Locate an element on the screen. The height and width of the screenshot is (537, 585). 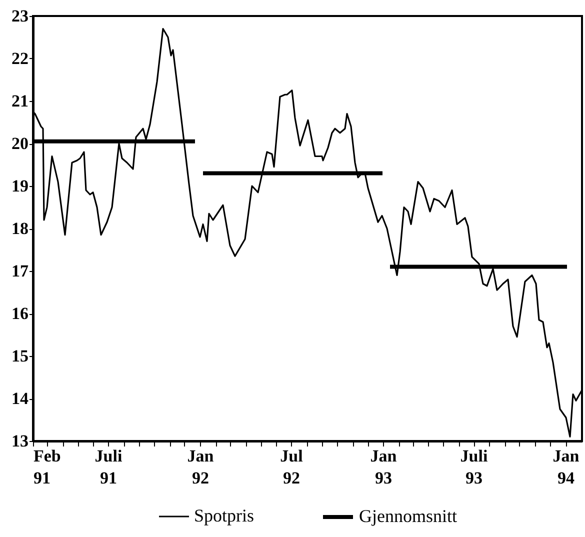
y-tick-label: 17 is located at coordinates (20, 271).